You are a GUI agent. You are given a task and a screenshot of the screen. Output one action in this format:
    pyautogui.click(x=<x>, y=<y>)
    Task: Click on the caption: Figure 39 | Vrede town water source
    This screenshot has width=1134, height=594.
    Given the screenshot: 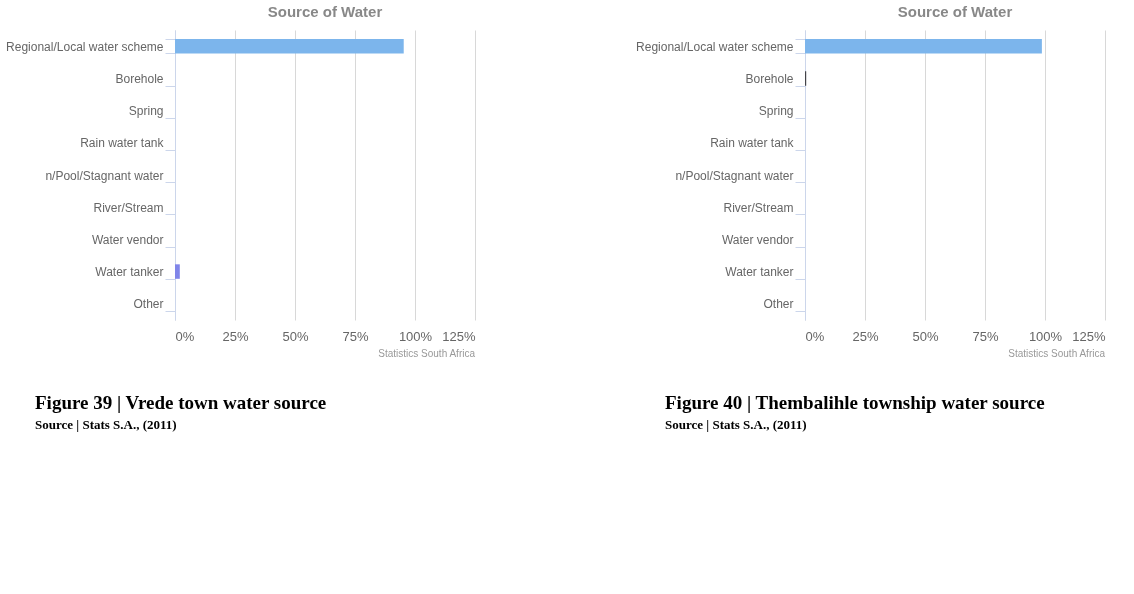 What is the action you would take?
    pyautogui.click(x=181, y=402)
    